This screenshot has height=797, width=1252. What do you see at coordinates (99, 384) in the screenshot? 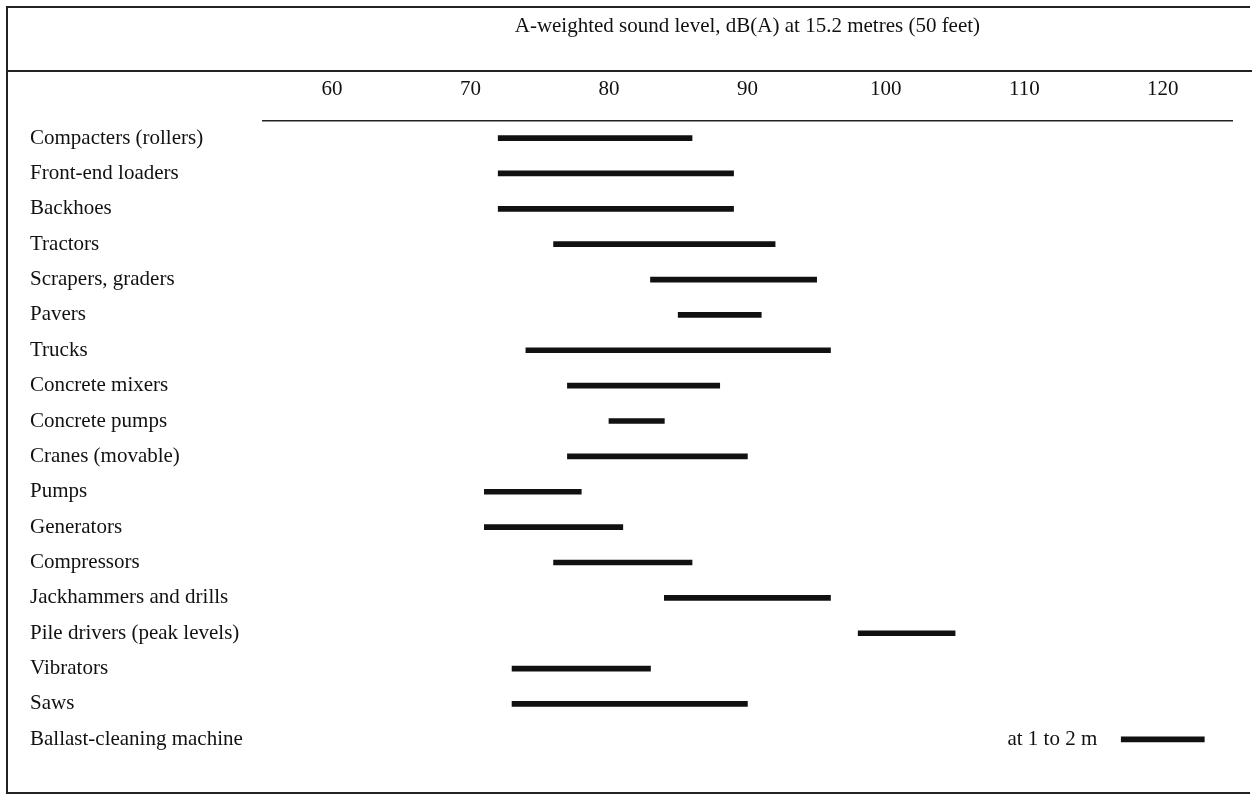
I see `y-tick-label: Concrete mixers` at bounding box center [99, 384].